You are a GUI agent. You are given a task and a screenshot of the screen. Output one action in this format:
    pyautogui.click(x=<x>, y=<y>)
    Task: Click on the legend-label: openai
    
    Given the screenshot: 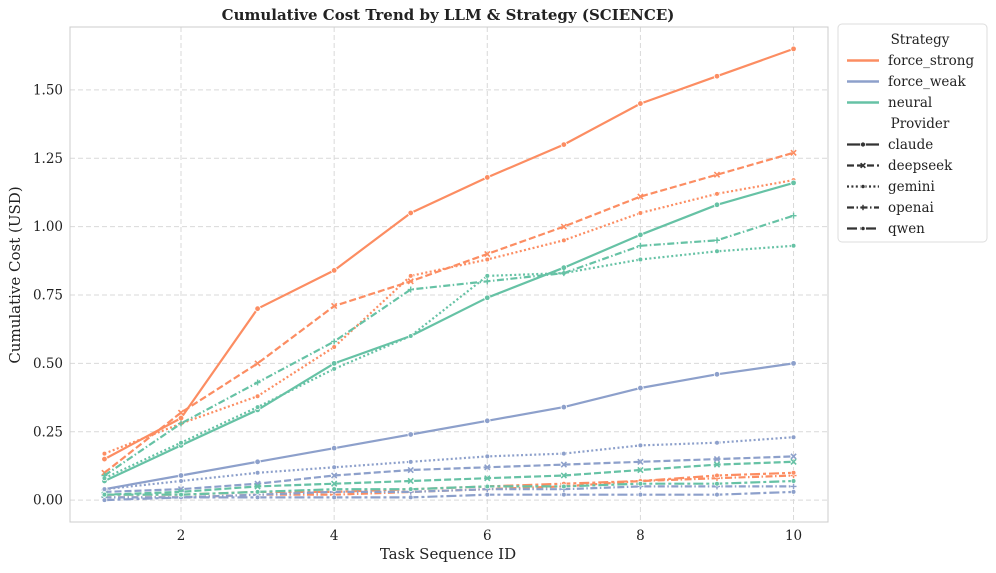 What is the action you would take?
    pyautogui.click(x=911, y=208)
    